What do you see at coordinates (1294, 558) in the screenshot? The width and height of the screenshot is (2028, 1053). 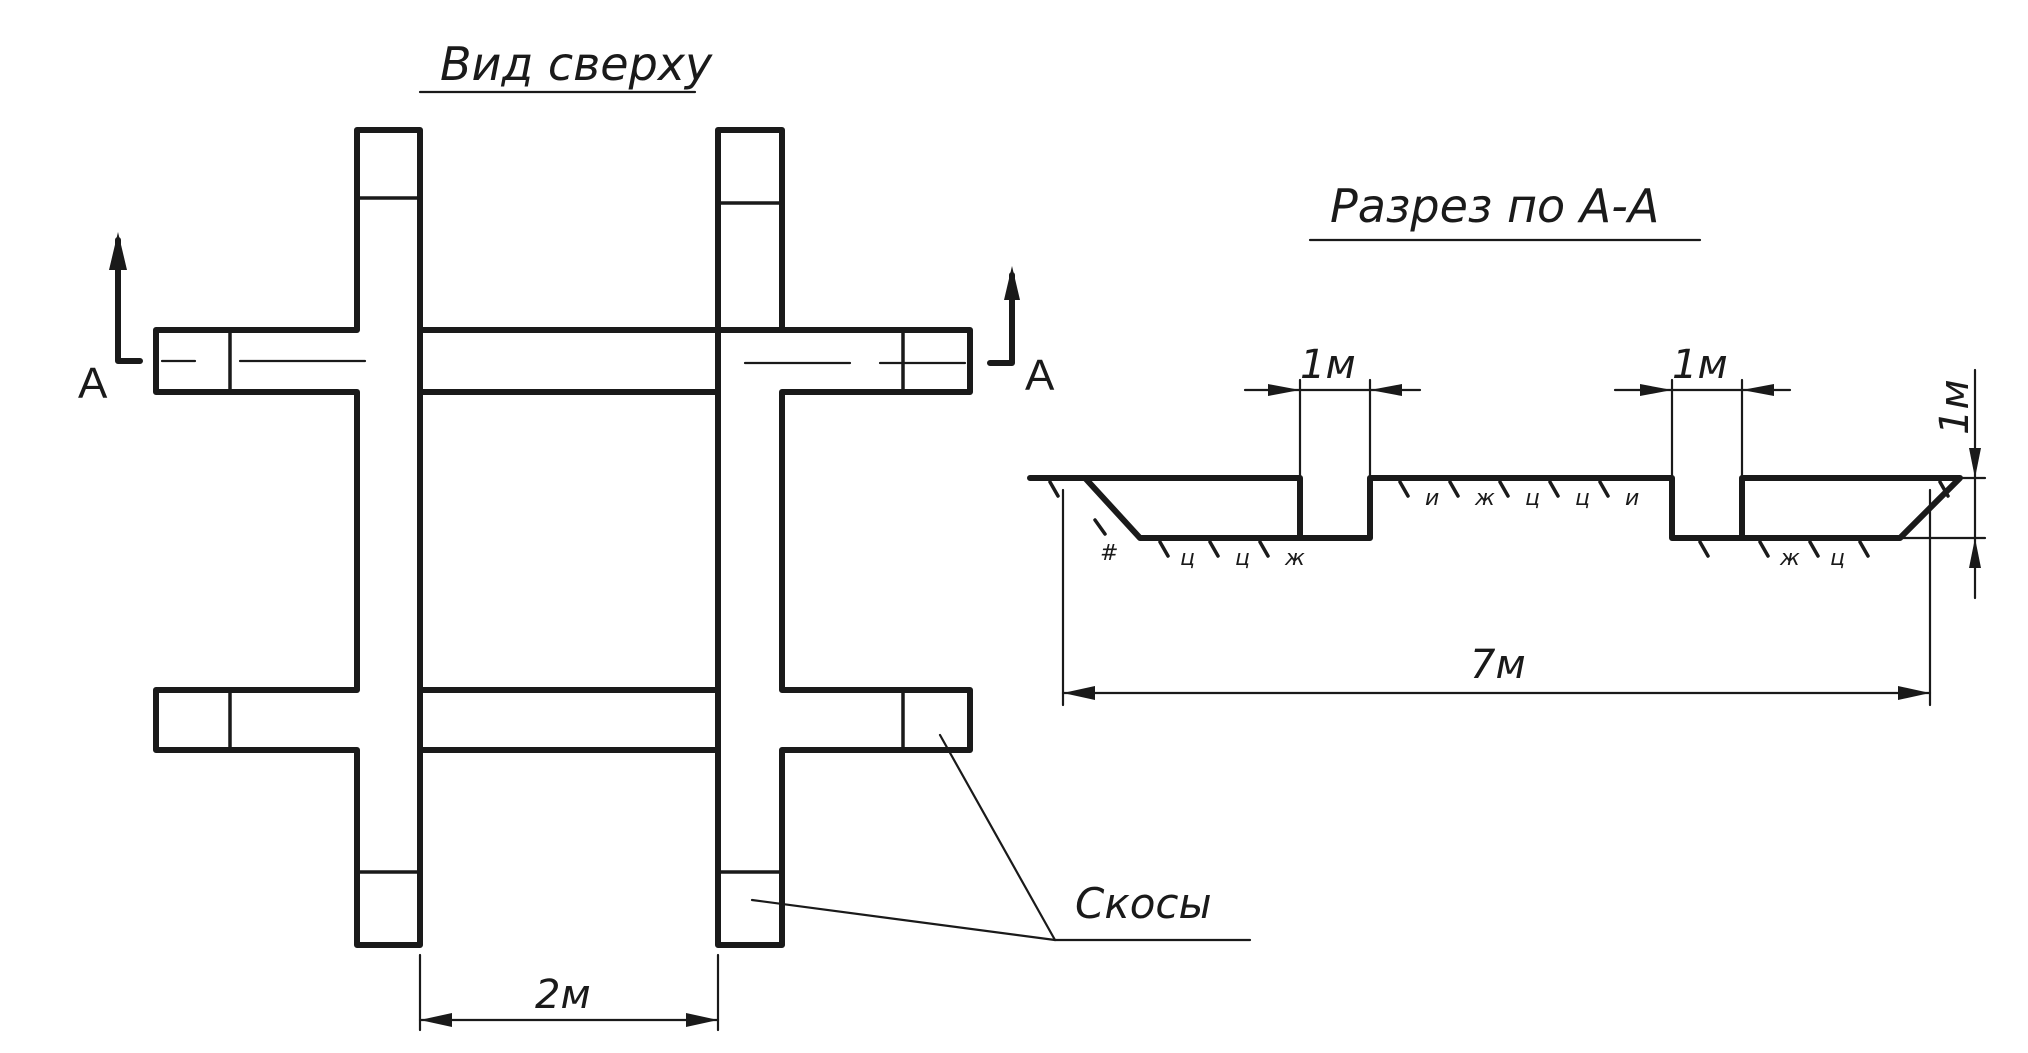 I see `soil-mark-4: ж` at bounding box center [1294, 558].